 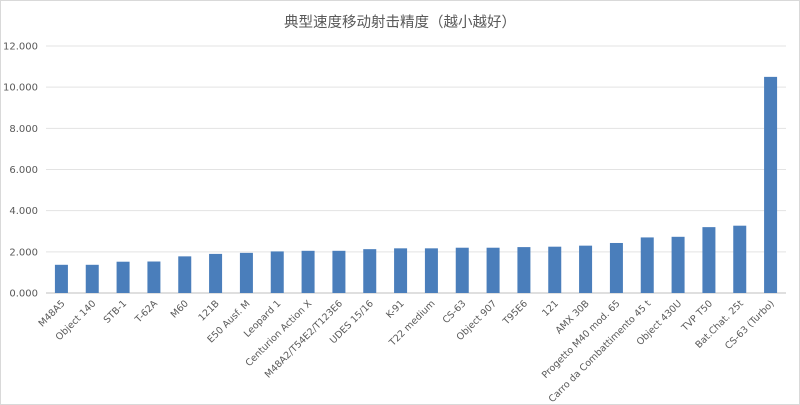 What do you see at coordinates (115, 311) in the screenshot?
I see `x-tick-label: STB-1` at bounding box center [115, 311].